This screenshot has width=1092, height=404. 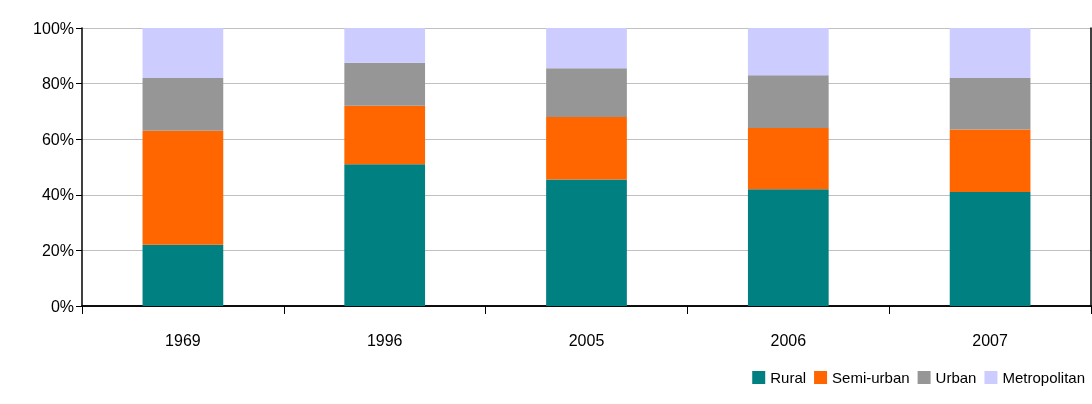 I want to click on x-tick-label: 2005, so click(x=586, y=340).